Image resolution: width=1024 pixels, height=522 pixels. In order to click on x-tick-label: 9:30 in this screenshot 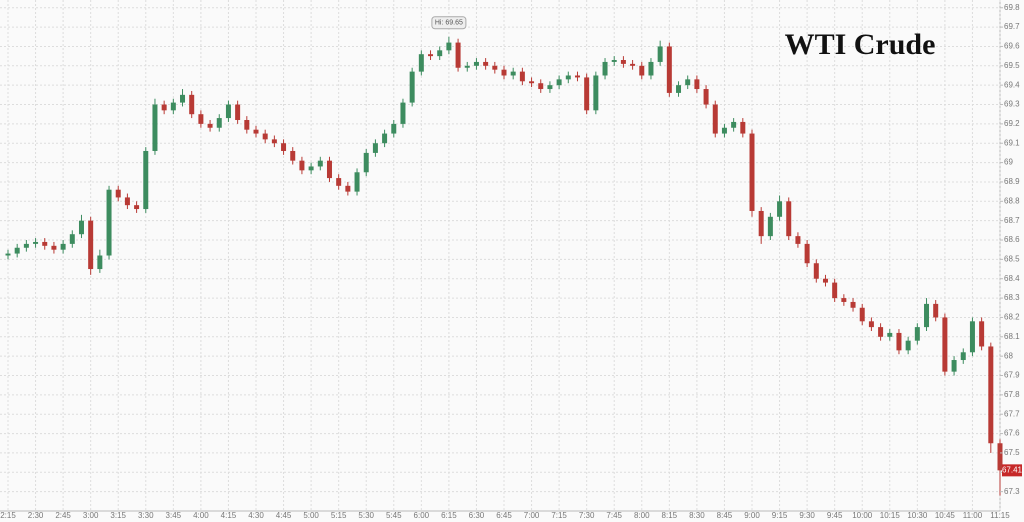, I will do `click(807, 515)`.